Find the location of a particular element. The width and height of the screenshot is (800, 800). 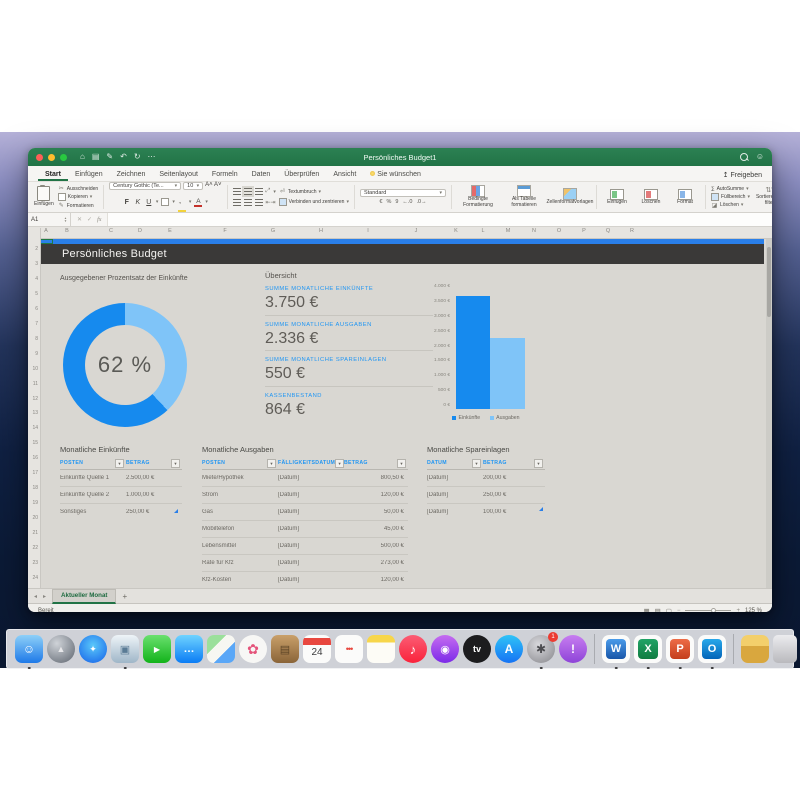

zoom-level: 125 % is located at coordinates (753, 610).